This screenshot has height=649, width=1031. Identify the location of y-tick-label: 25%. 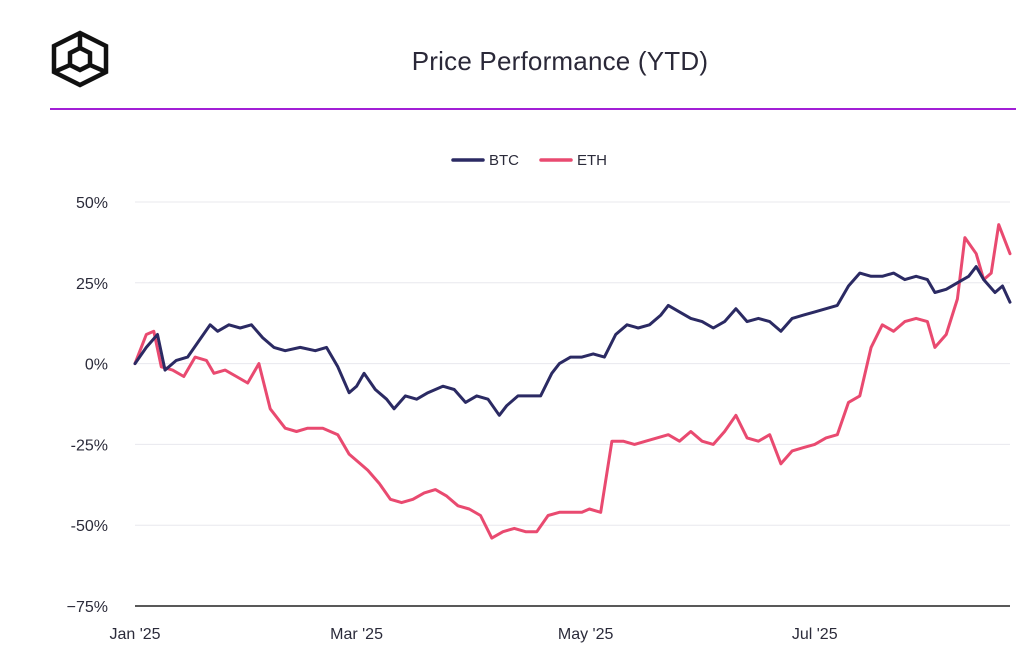
(92, 284).